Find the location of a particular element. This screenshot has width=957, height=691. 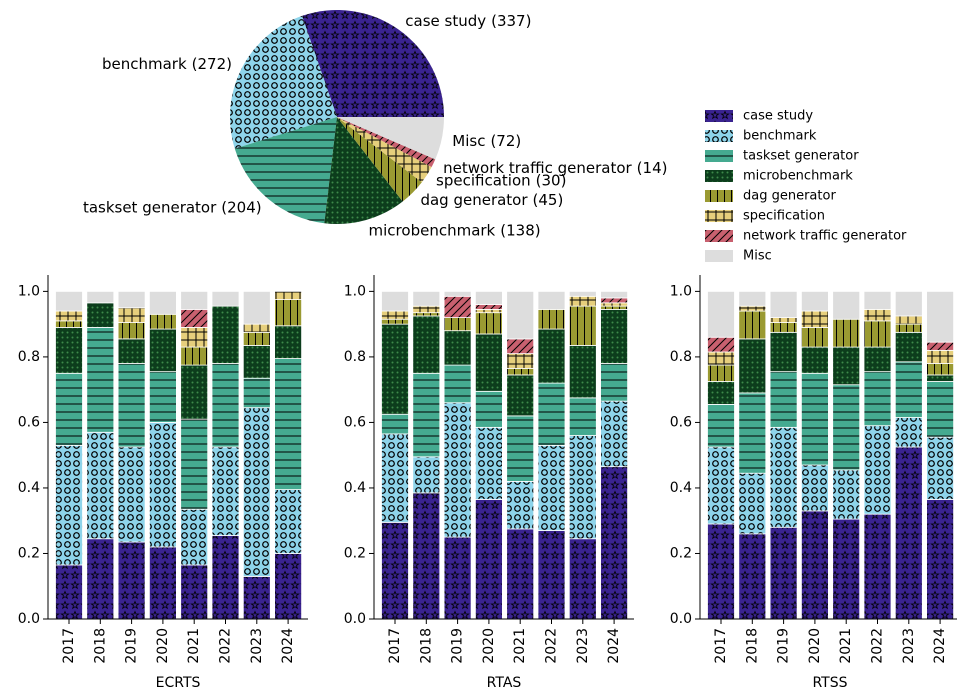

x-tick-label: 2022 is located at coordinates (226, 646).